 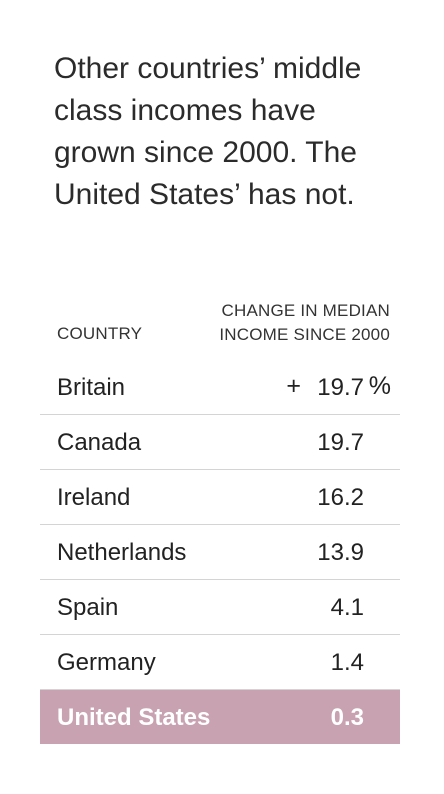 I want to click on table-row-netherlands: Netherlands 13.9, so click(x=220, y=552).